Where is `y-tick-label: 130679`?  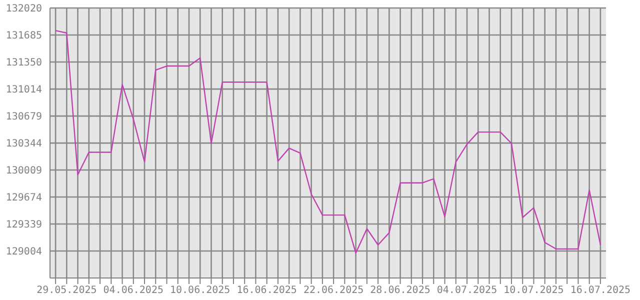
y-tick-label: 130679 is located at coordinates (24, 117).